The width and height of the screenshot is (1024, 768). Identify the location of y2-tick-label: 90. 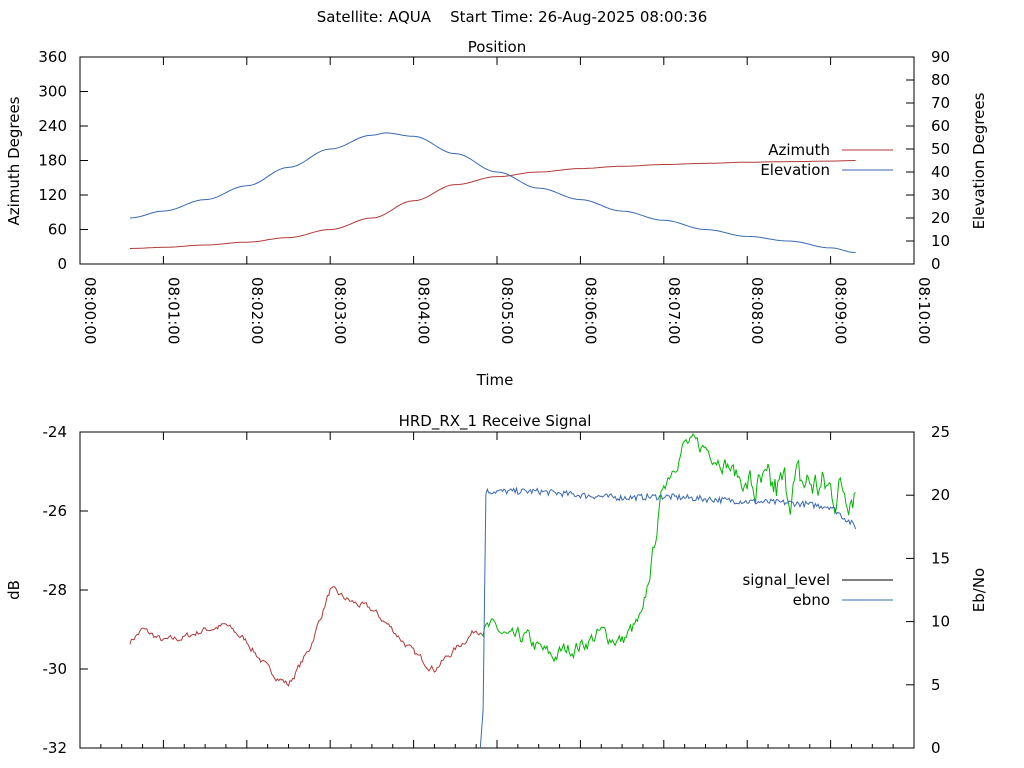
(940, 57).